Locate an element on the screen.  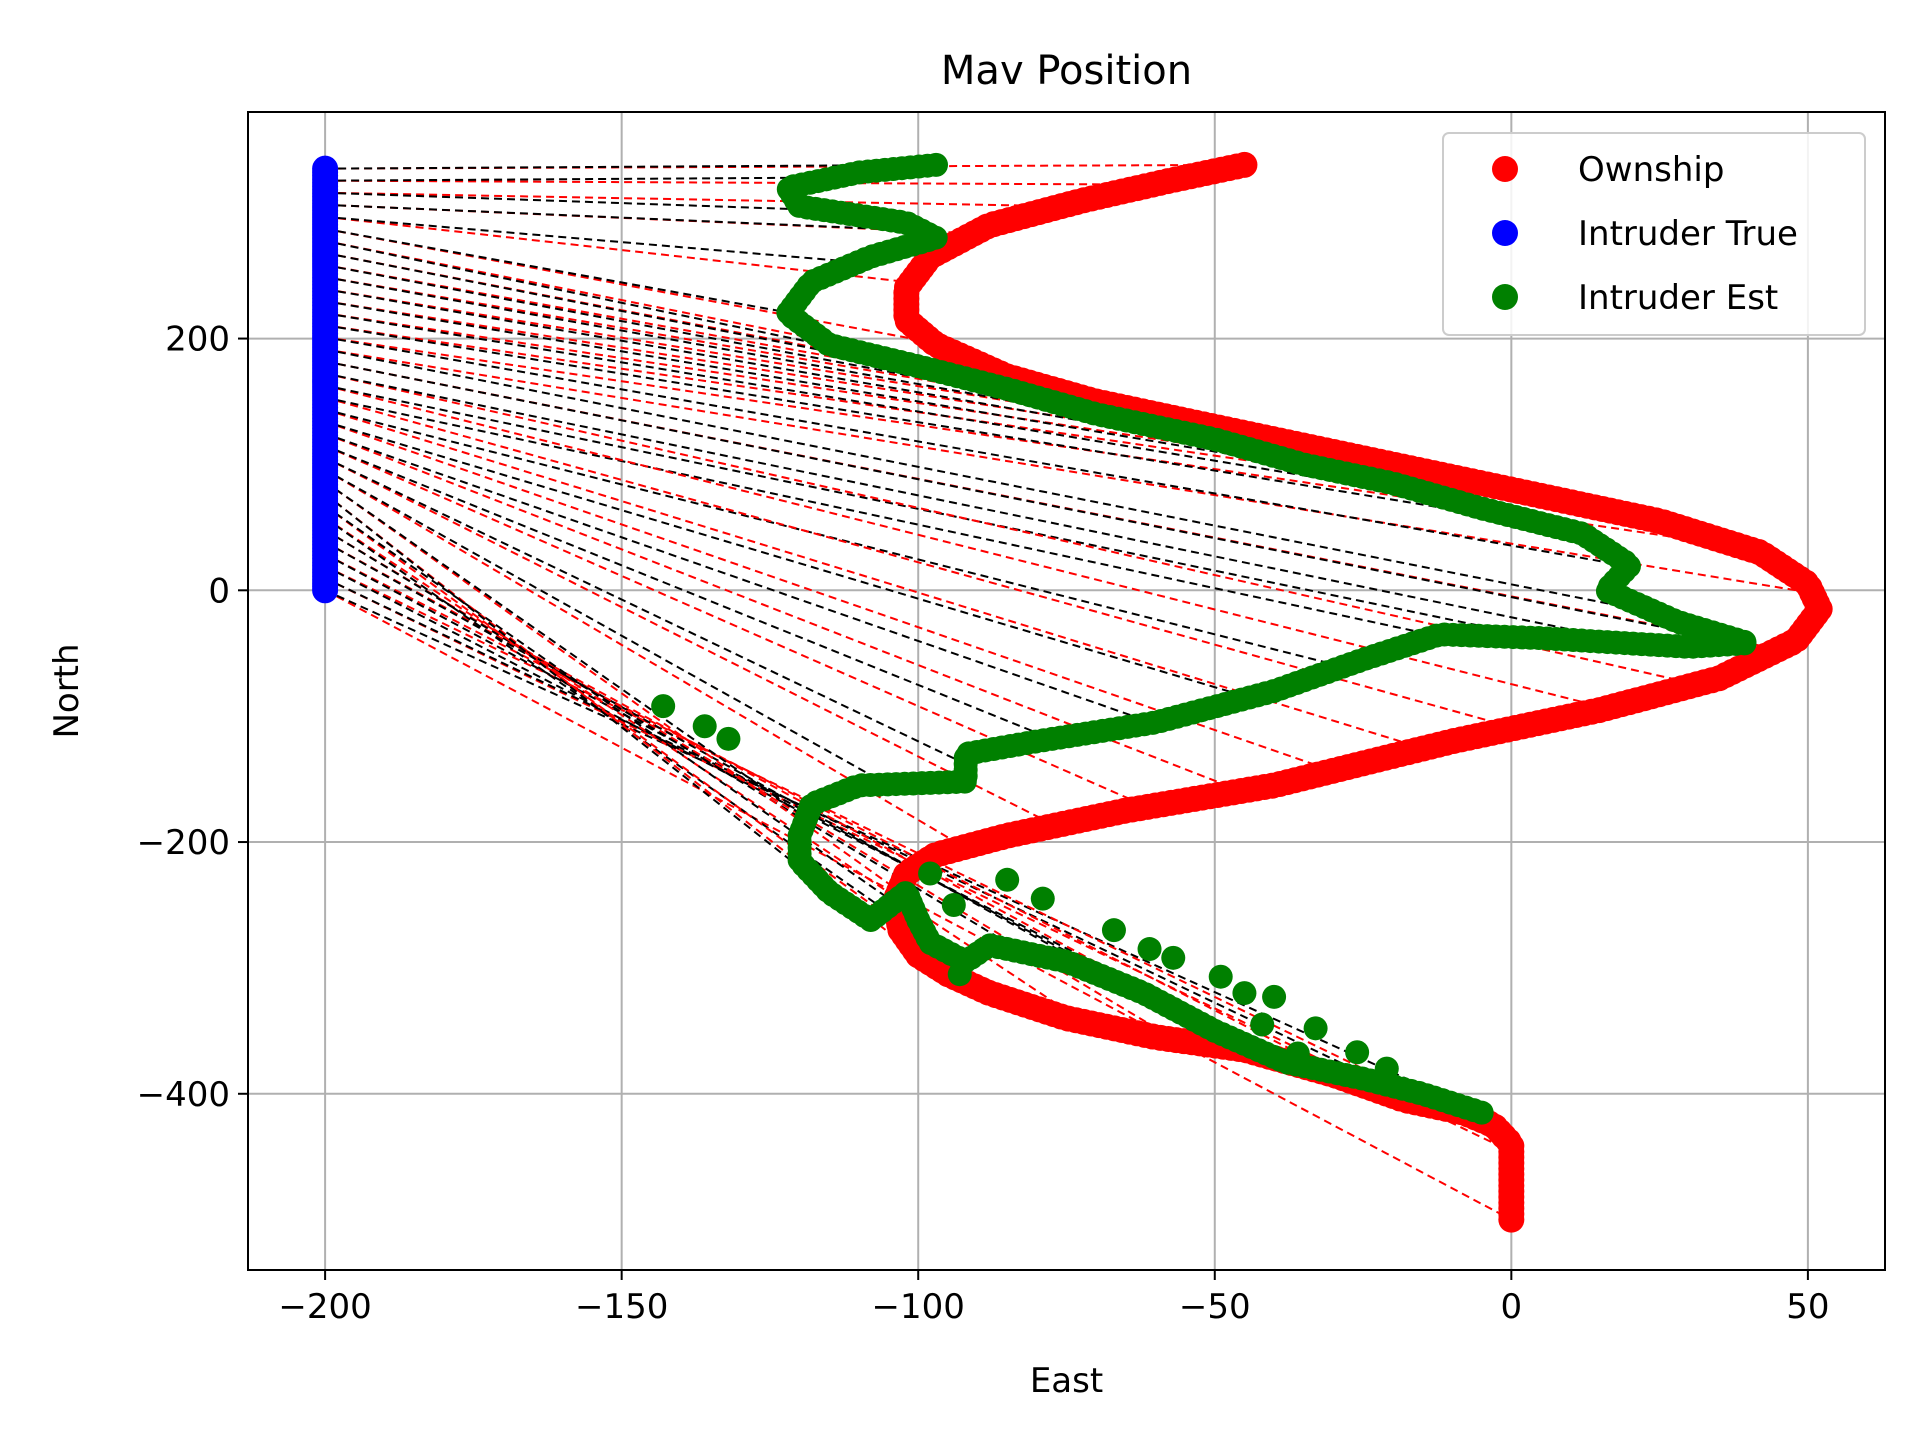
legend: Ownship Intruder True Intruder Est is located at coordinates (1654, 234).